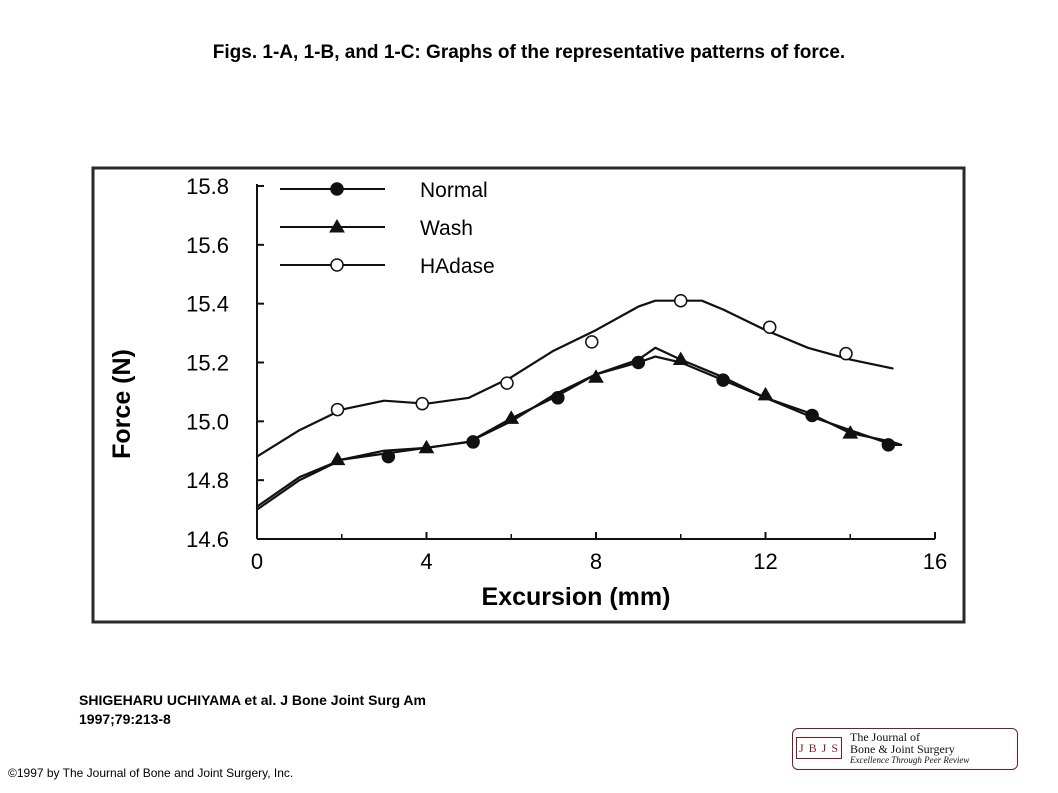 The width and height of the screenshot is (1058, 793). I want to click on logo-tagline: Excellence Through Peer Review, so click(910, 760).